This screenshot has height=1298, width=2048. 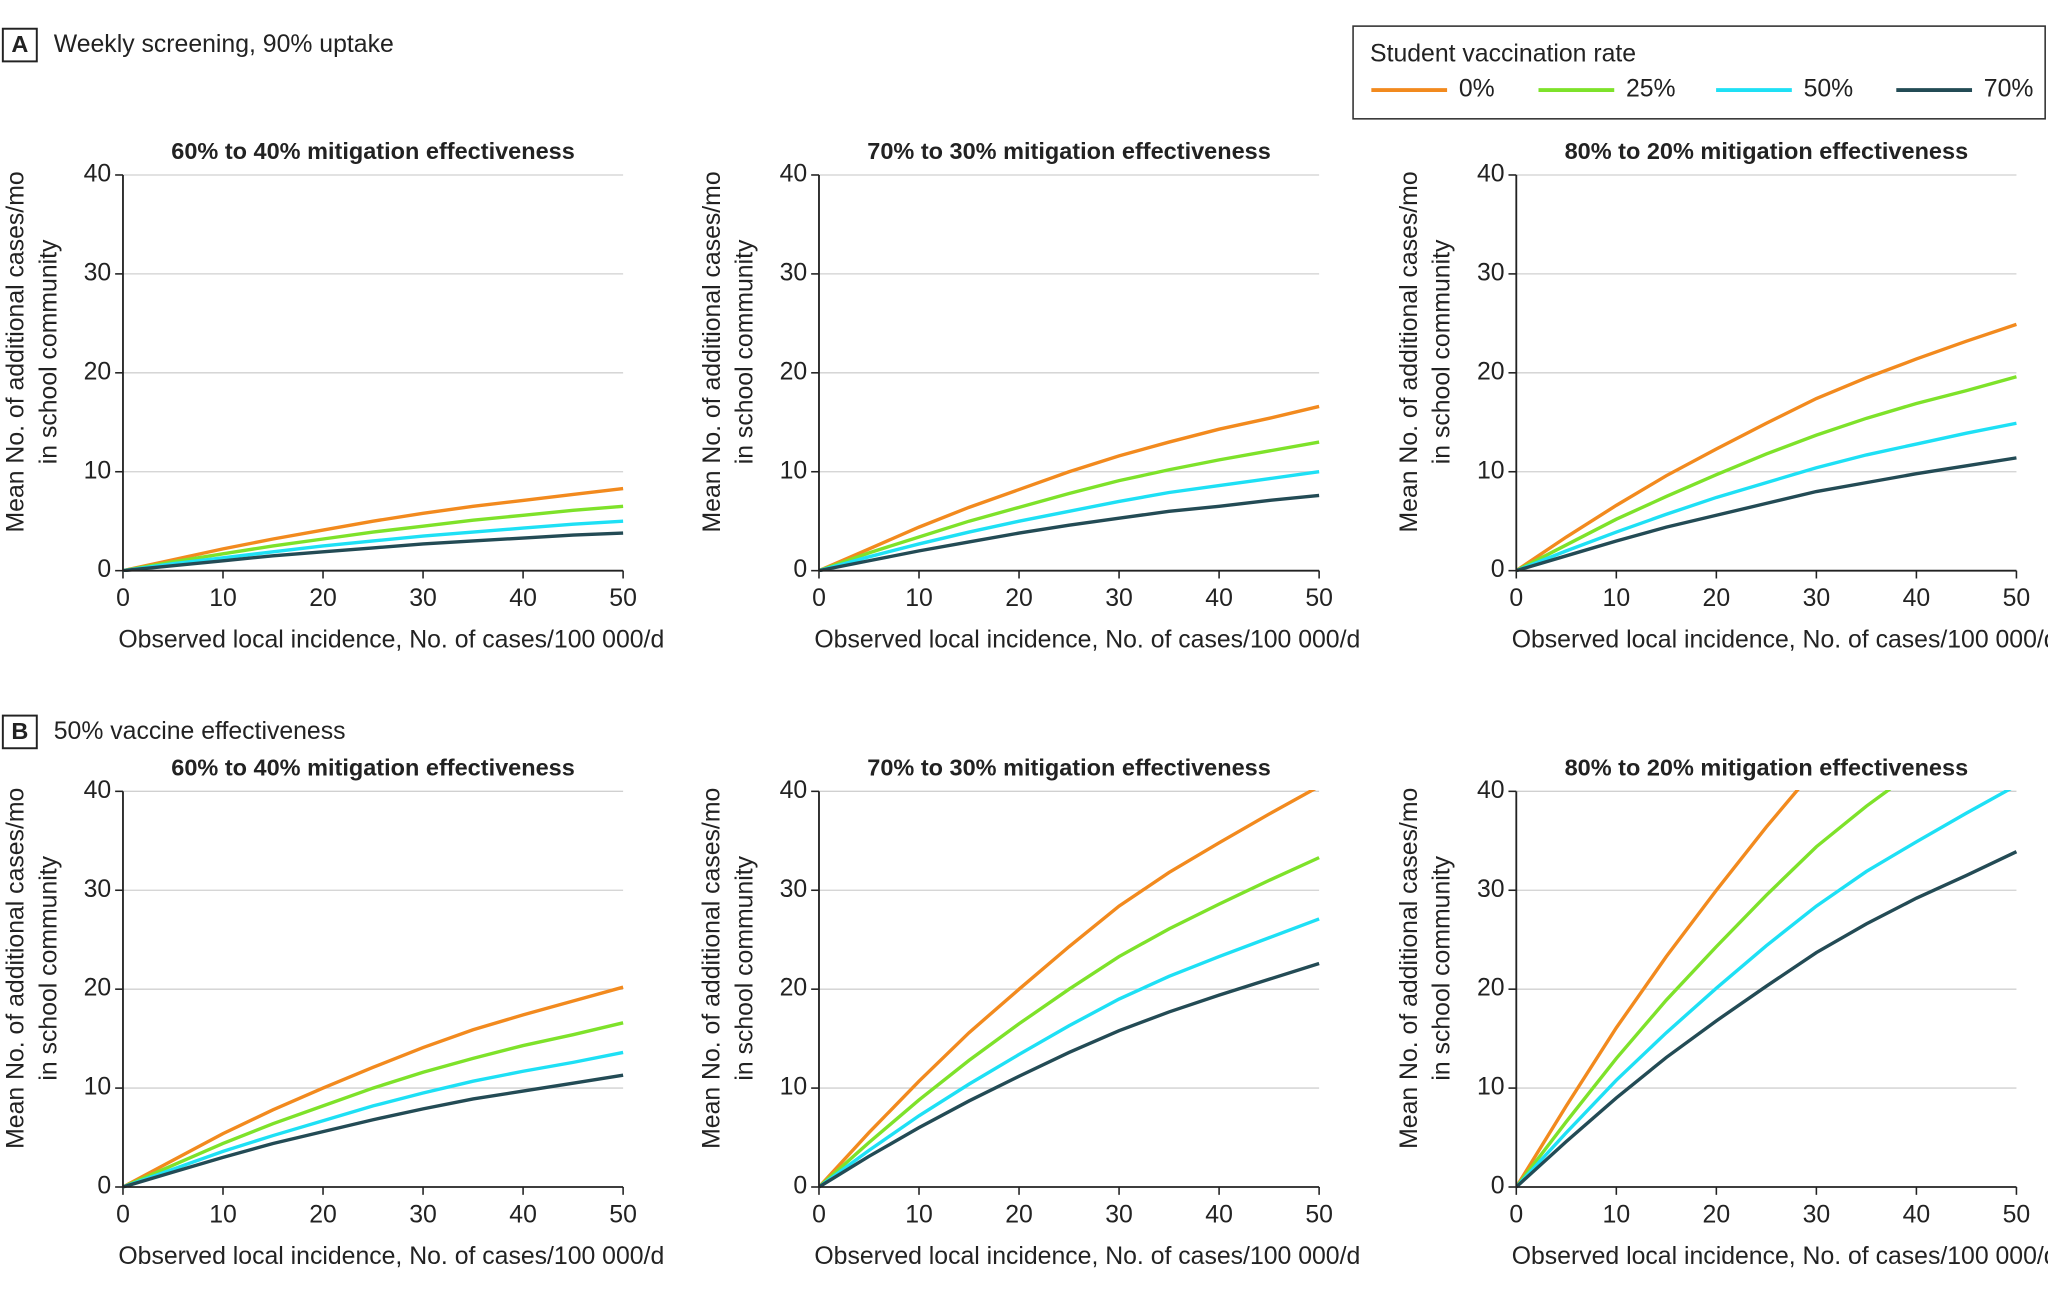 I want to click on chart-title: 70% to 30% mitigation effectiveness, so click(x=1069, y=767).